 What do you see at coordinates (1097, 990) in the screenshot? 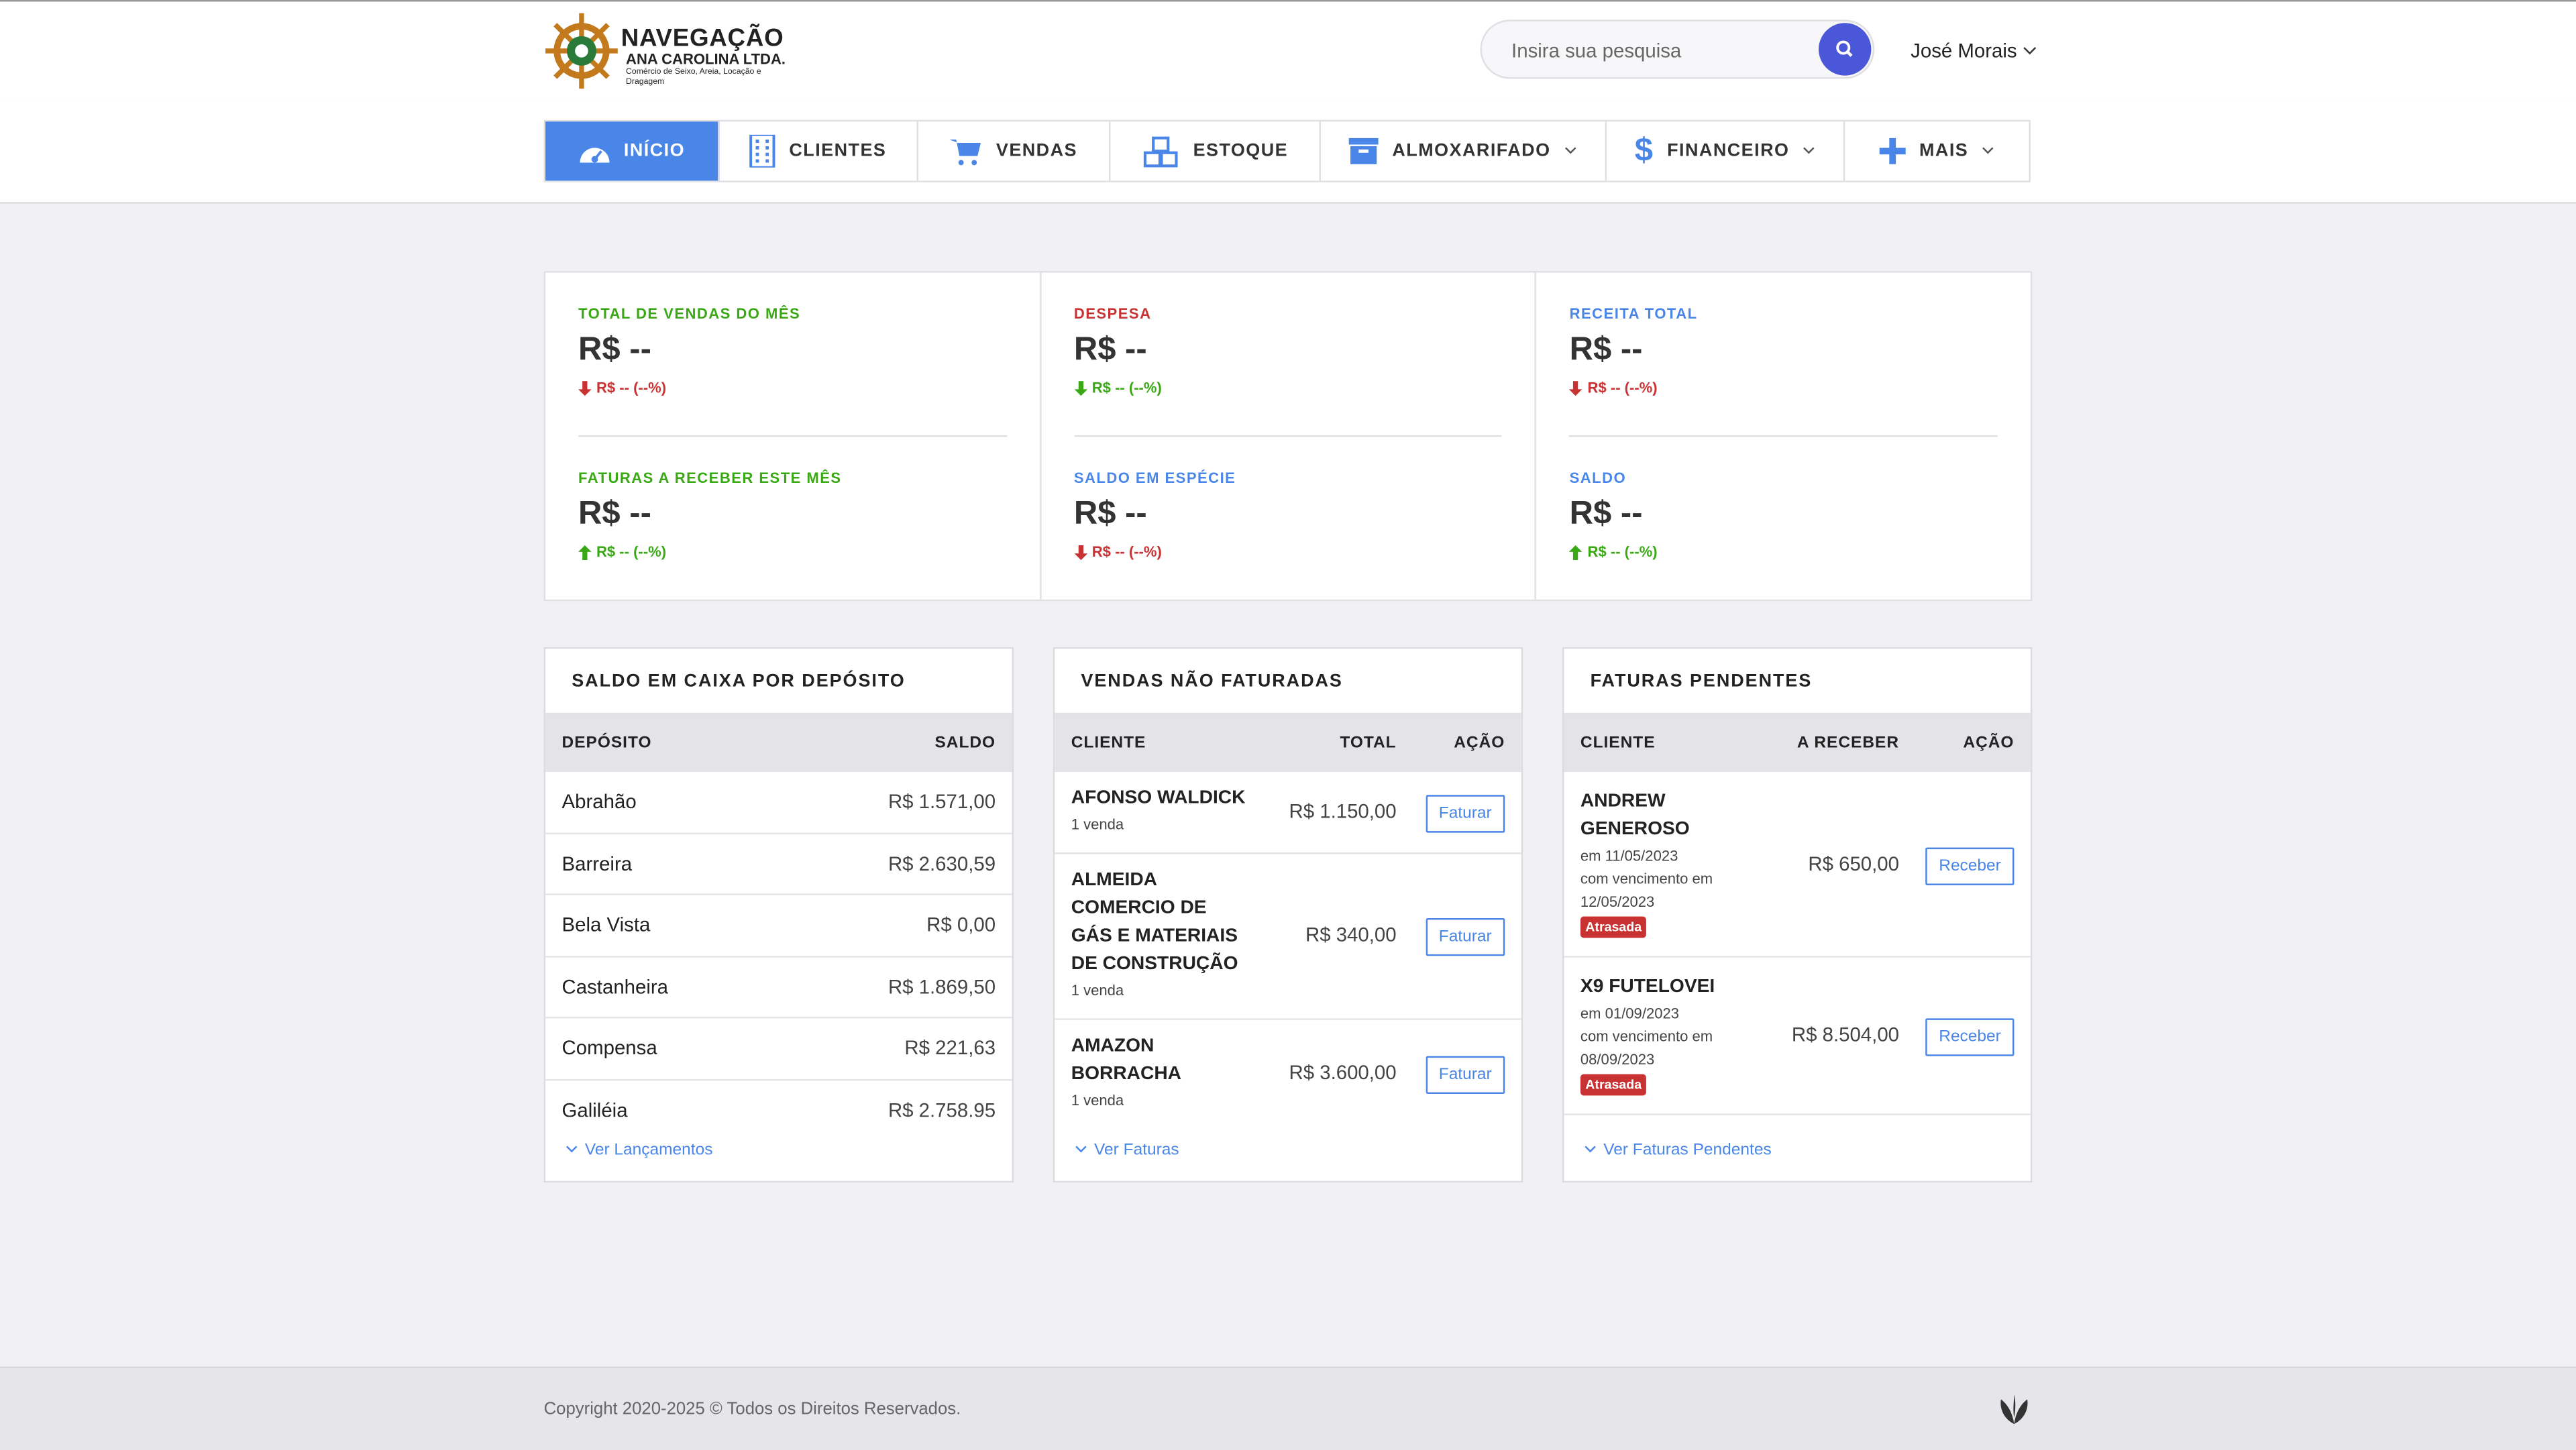
I see `client-note: 1 venda` at bounding box center [1097, 990].